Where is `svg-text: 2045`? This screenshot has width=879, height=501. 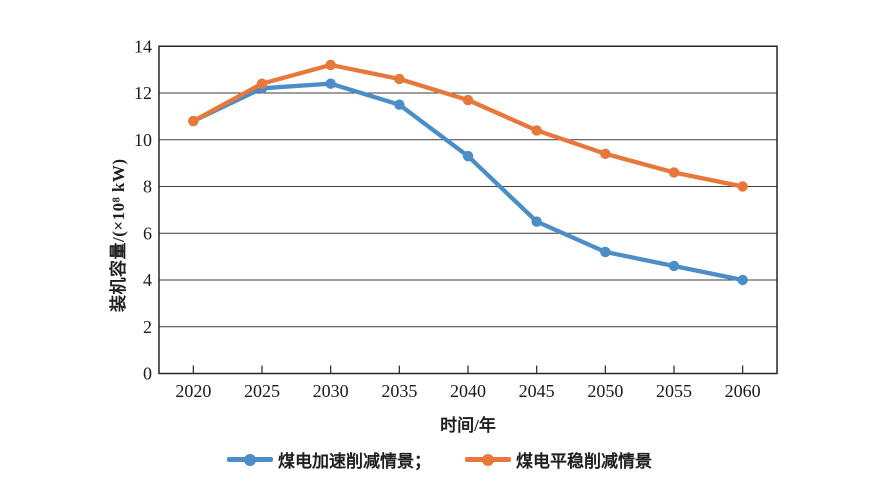 svg-text: 2045 is located at coordinates (537, 391).